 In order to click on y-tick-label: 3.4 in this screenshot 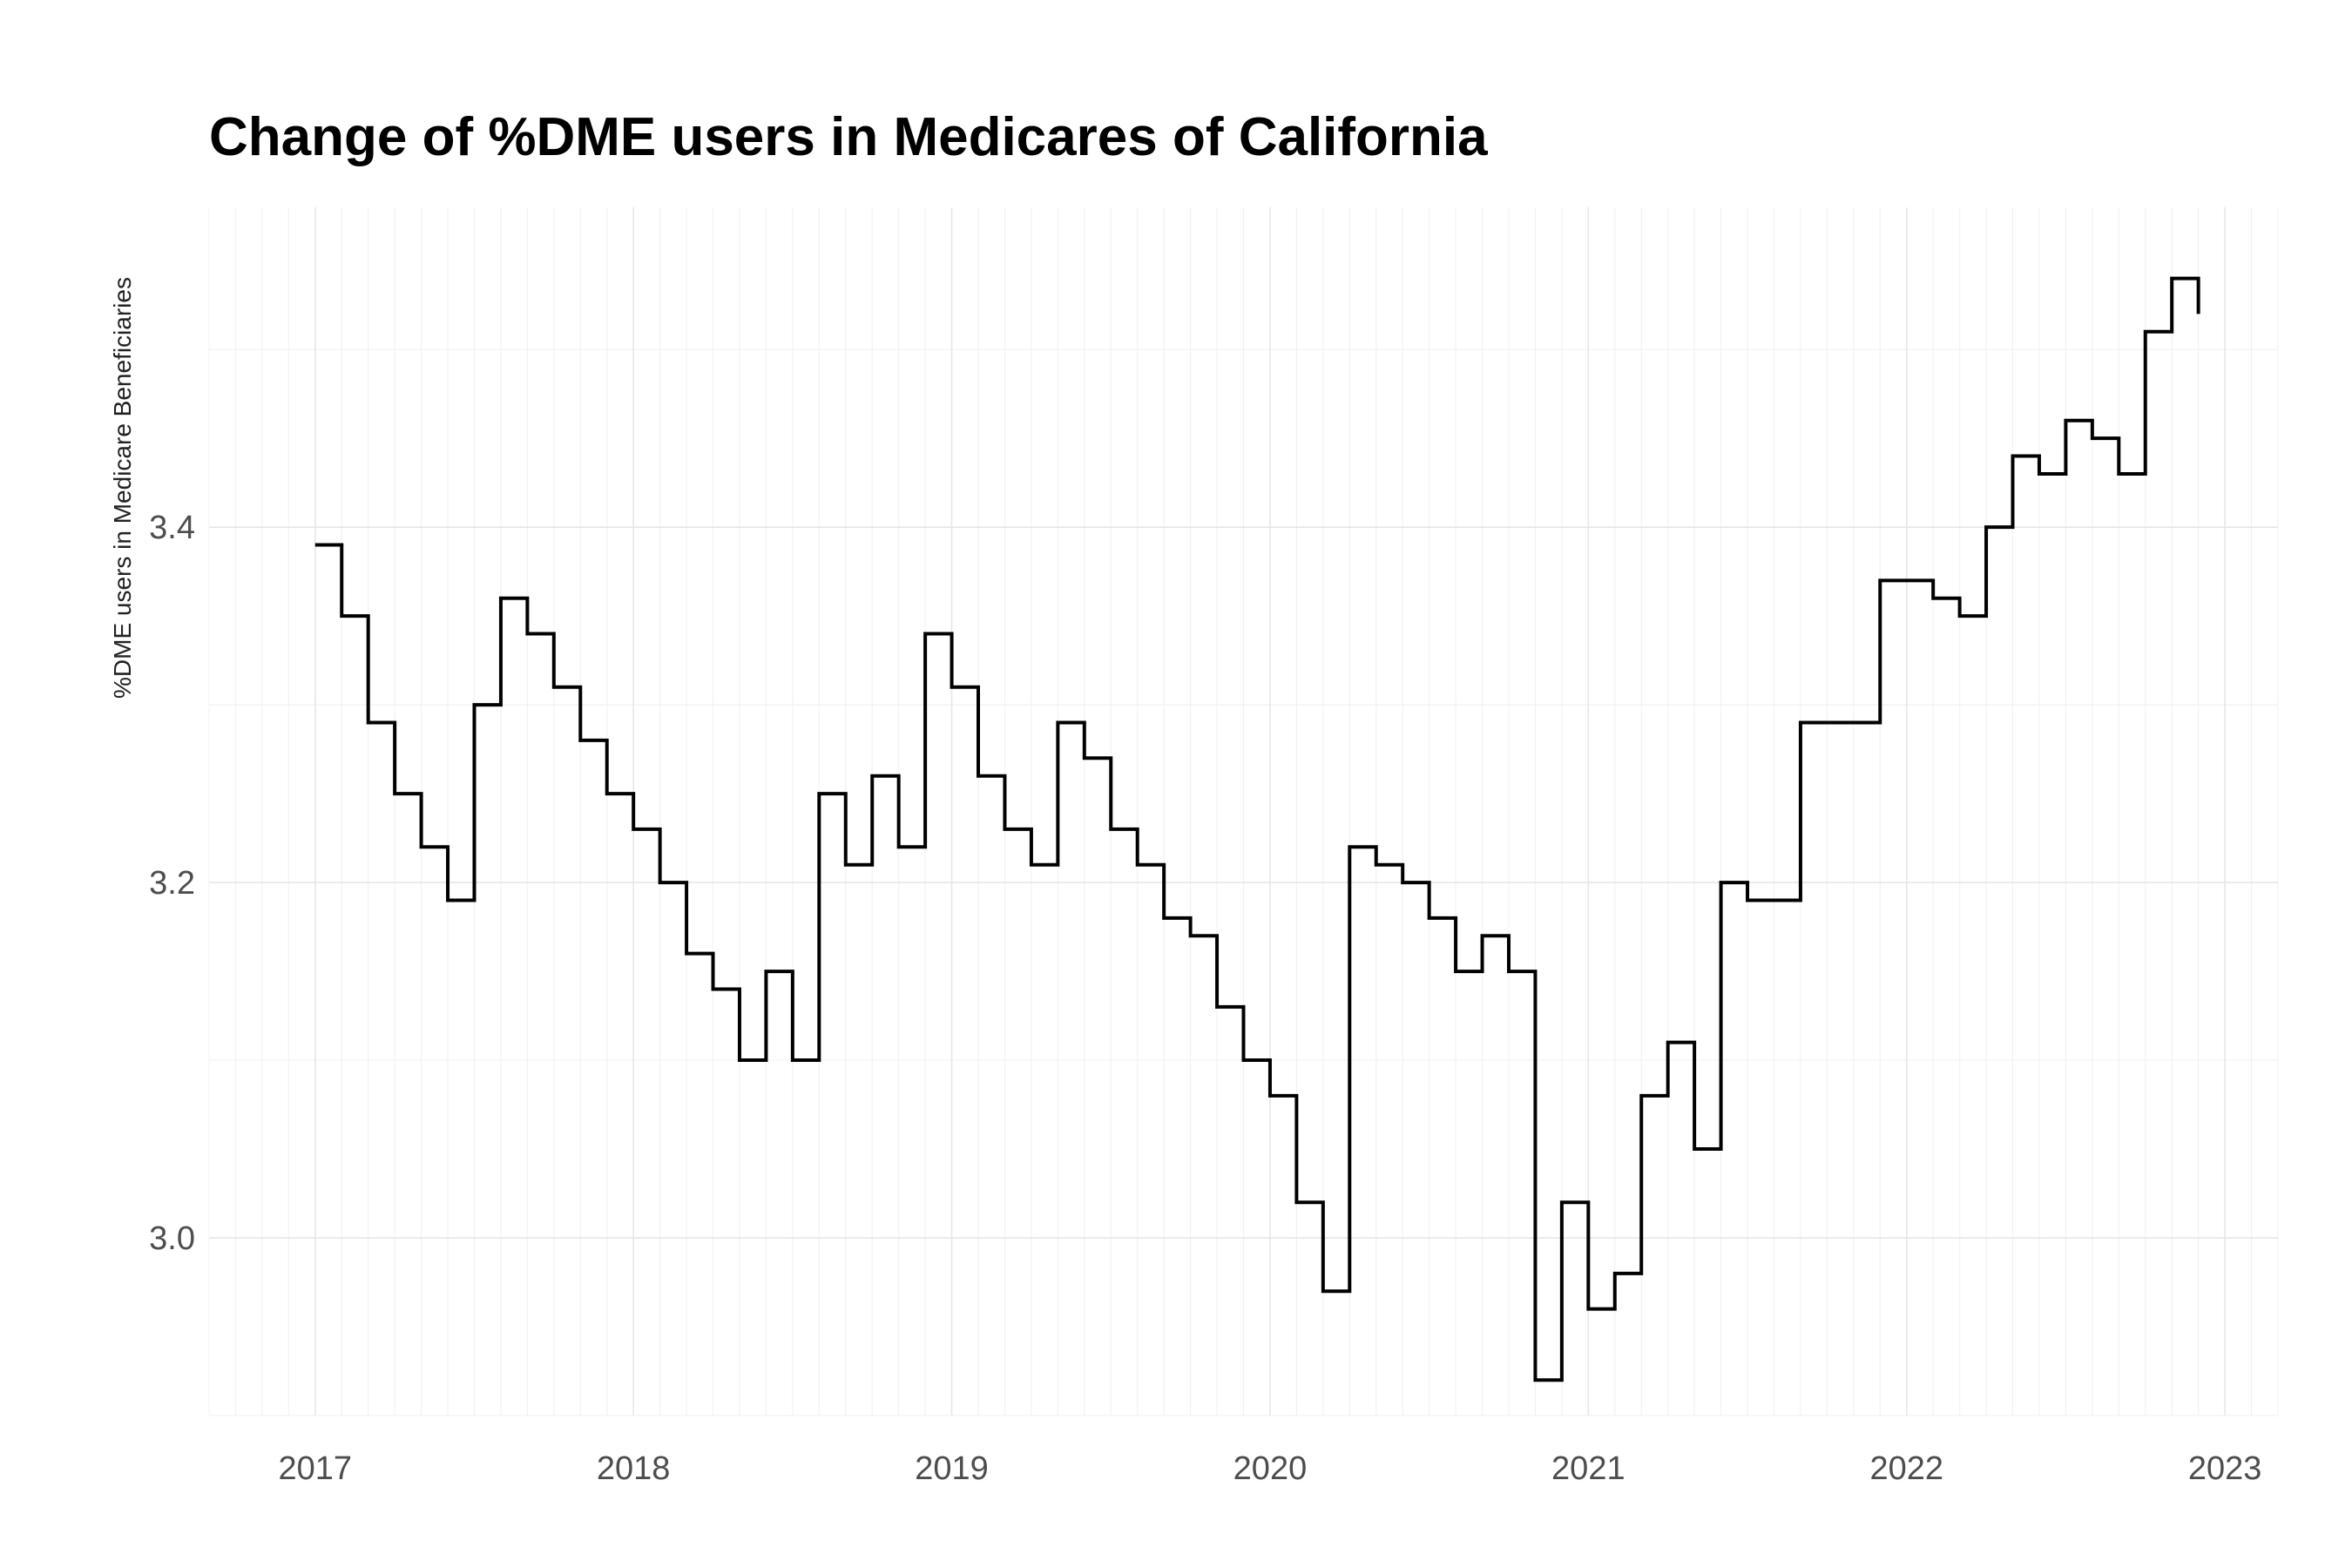, I will do `click(172, 528)`.